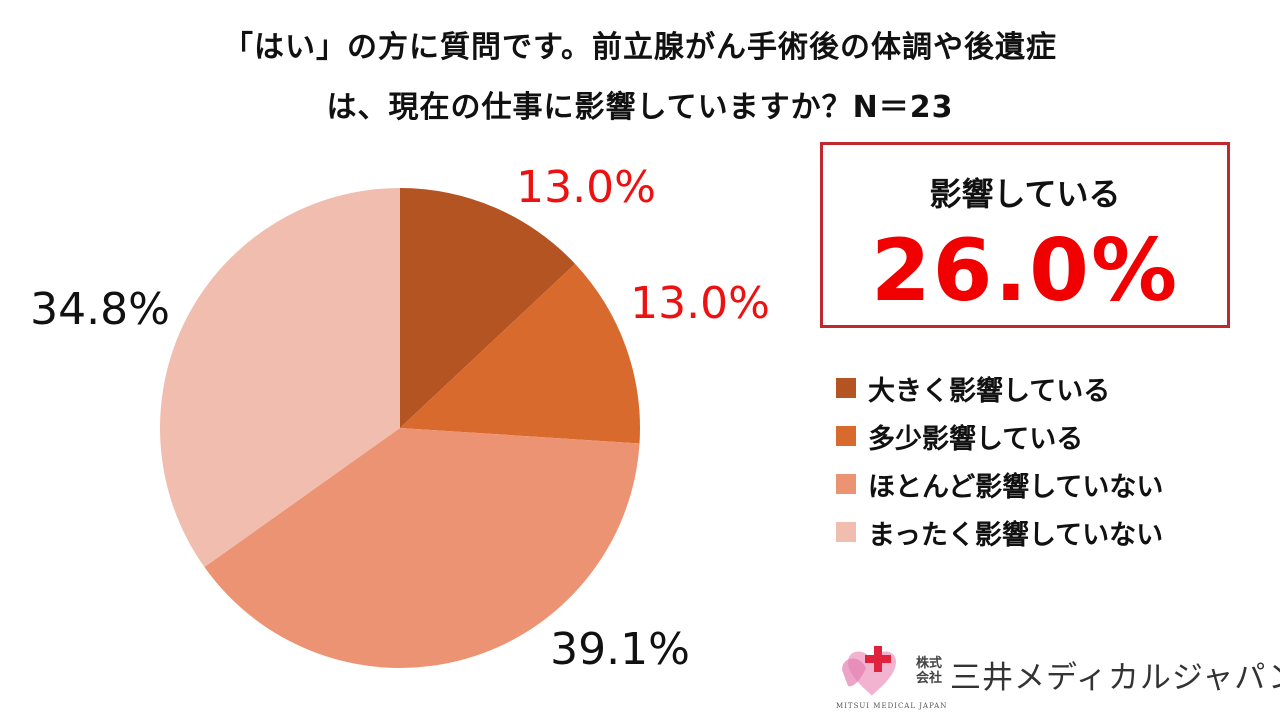 This screenshot has width=1280, height=720. Describe the element at coordinates (1016, 487) in the screenshot. I see `legend-label: ほとんど影響していない` at that location.